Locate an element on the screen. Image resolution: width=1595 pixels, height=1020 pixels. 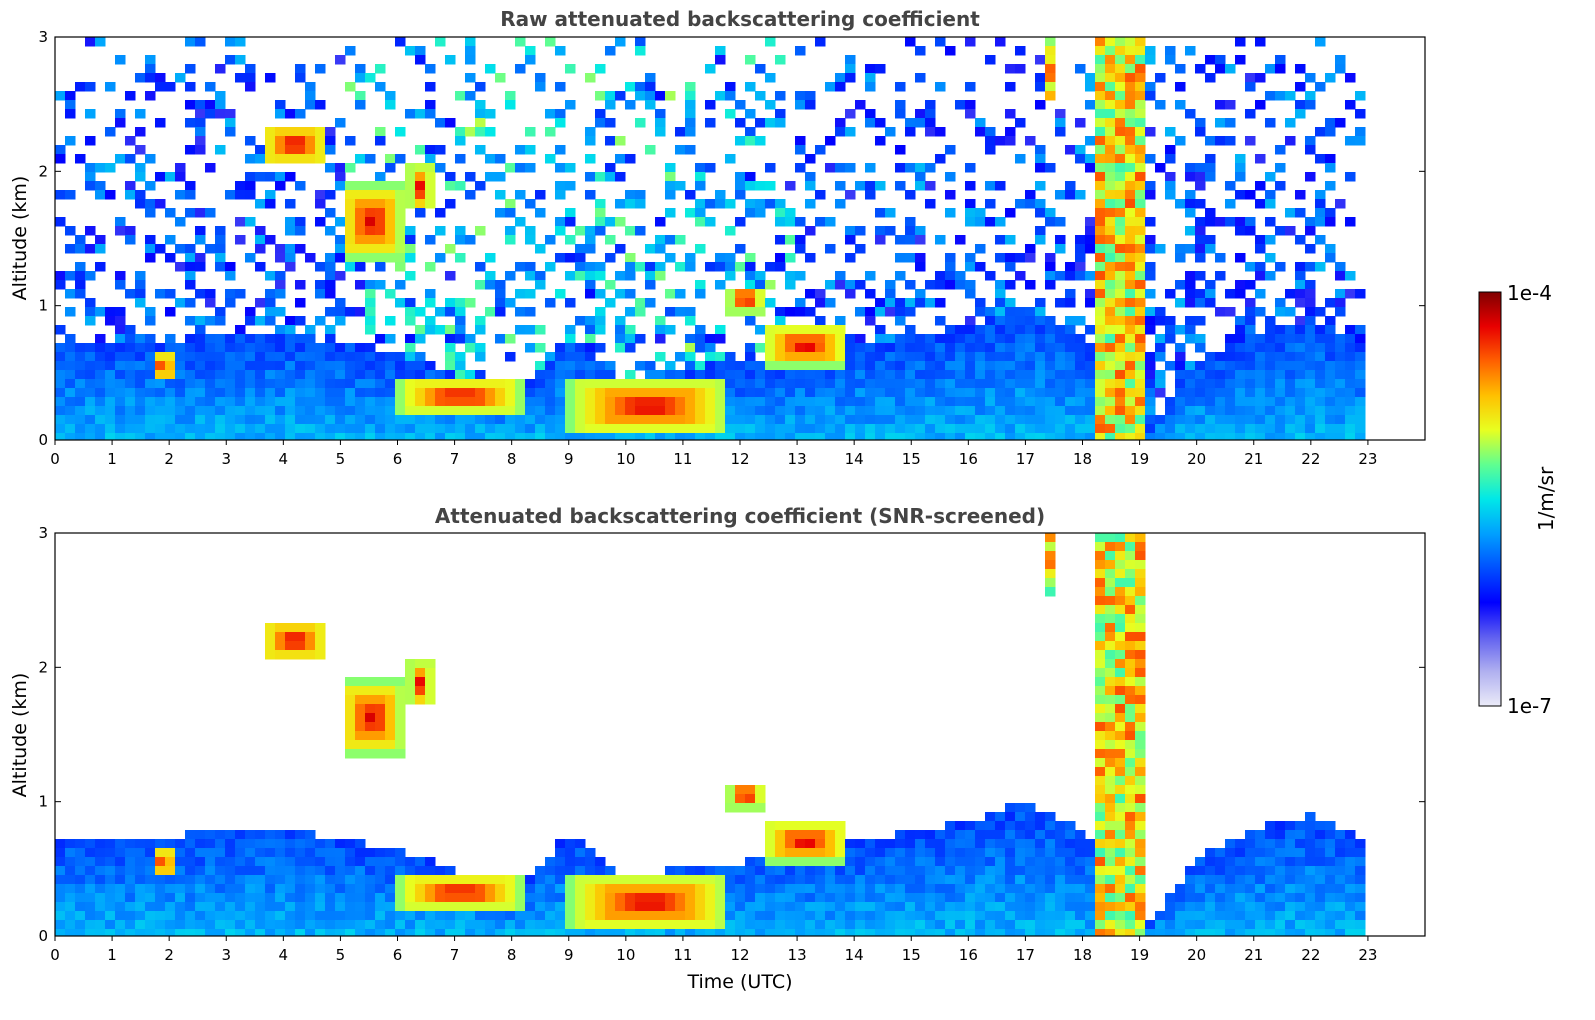
x-tick-label: 21 is located at coordinates (1253, 955).